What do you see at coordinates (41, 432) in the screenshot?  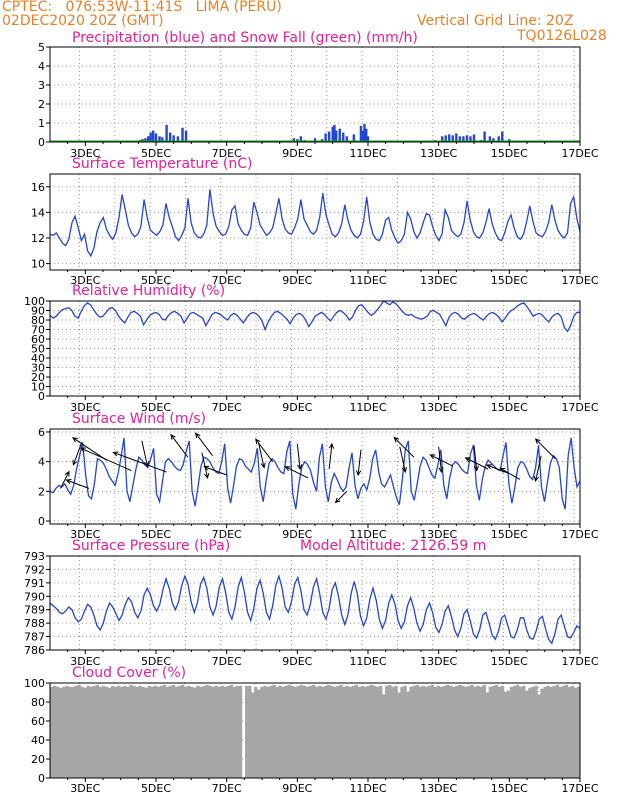 I see `y-tick-label: 6` at bounding box center [41, 432].